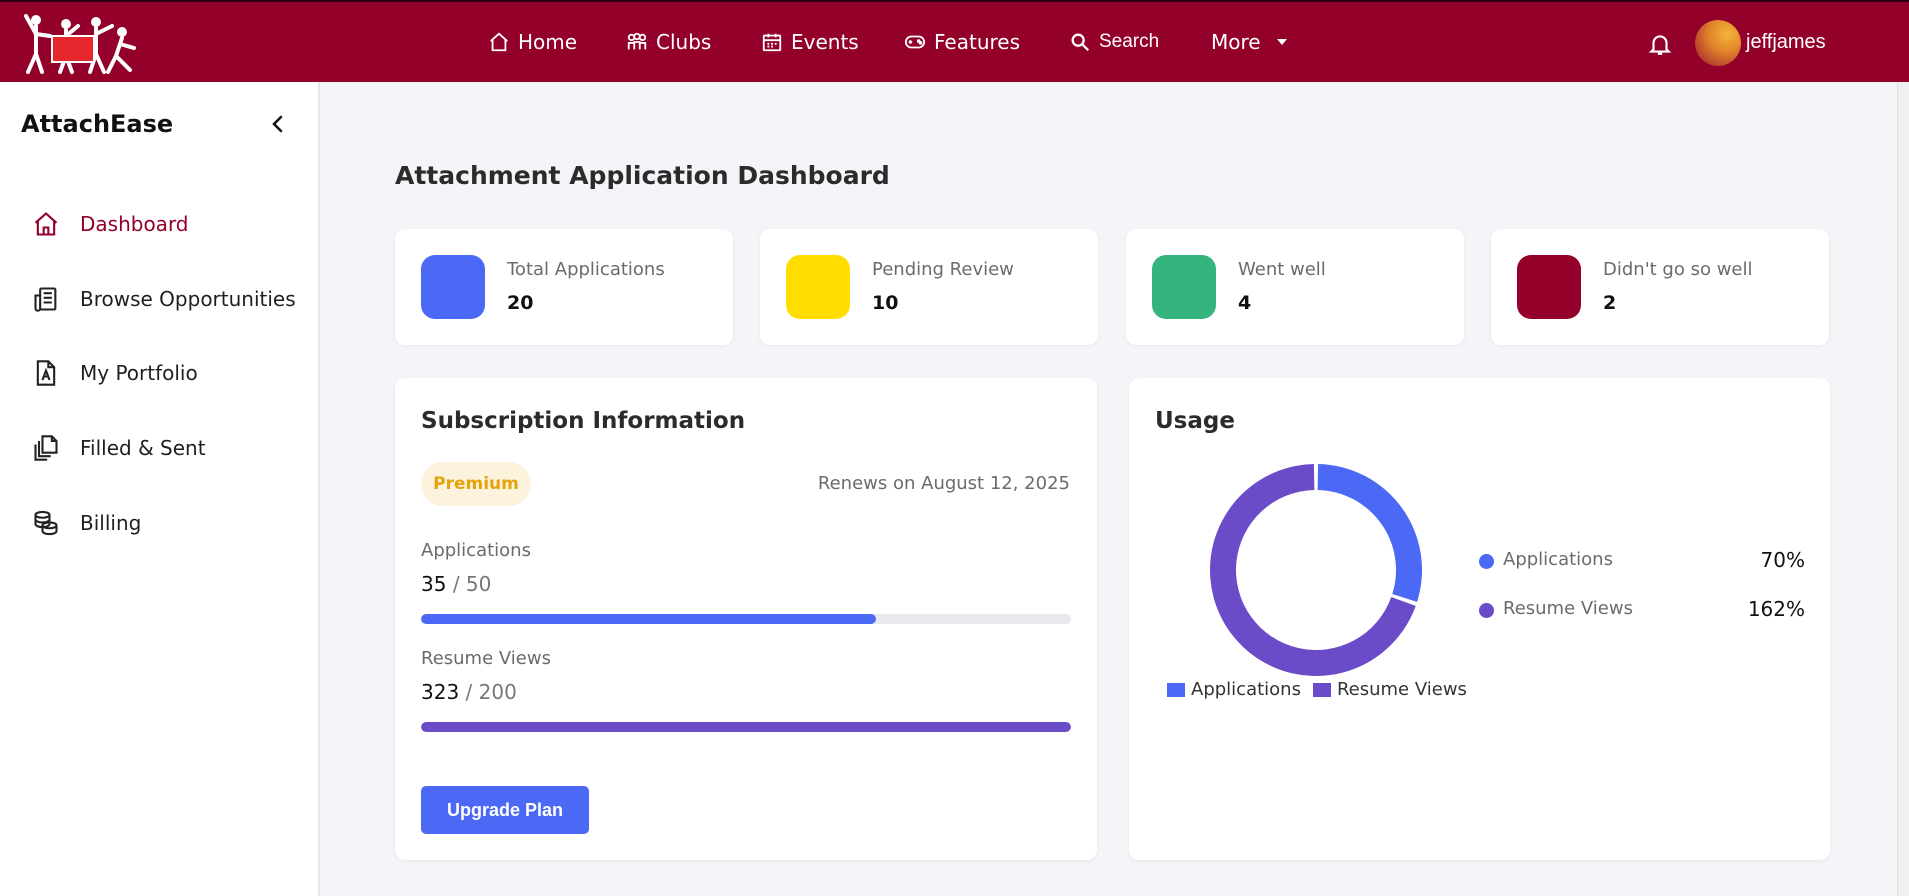 The width and height of the screenshot is (1909, 896). What do you see at coordinates (188, 299) in the screenshot?
I see `sidebar-item-label: Browse Opportunities` at bounding box center [188, 299].